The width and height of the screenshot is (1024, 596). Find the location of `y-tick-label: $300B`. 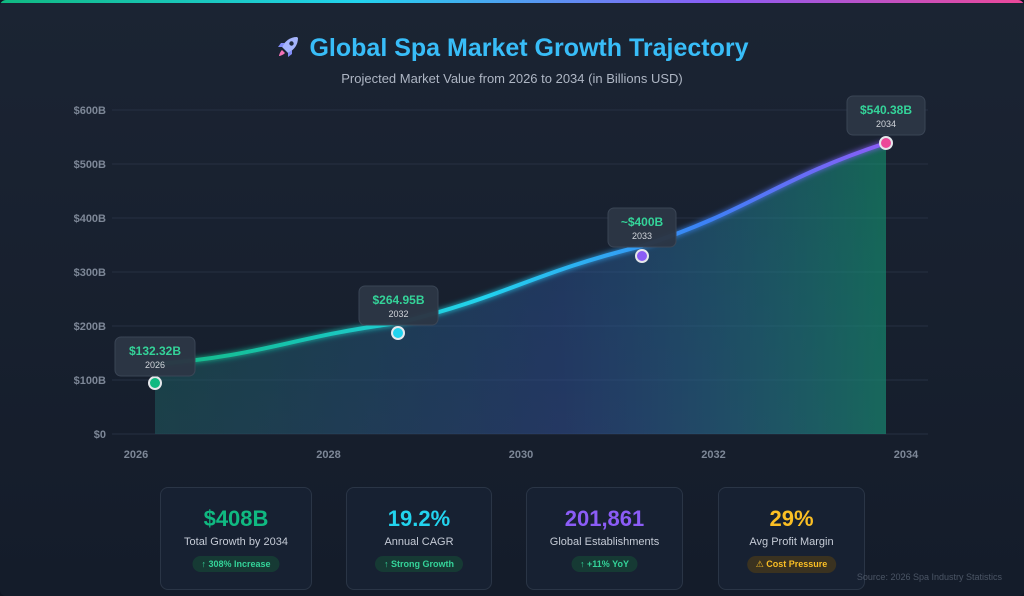

y-tick-label: $300B is located at coordinates (90, 273).